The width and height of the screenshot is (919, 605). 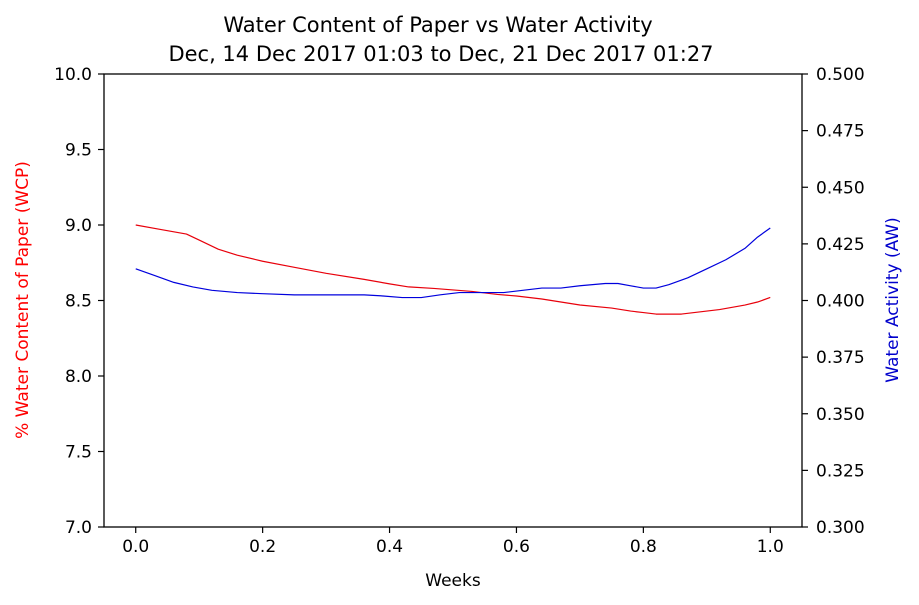 What do you see at coordinates (78, 528) in the screenshot?
I see `y-left-tick-label: 7.0` at bounding box center [78, 528].